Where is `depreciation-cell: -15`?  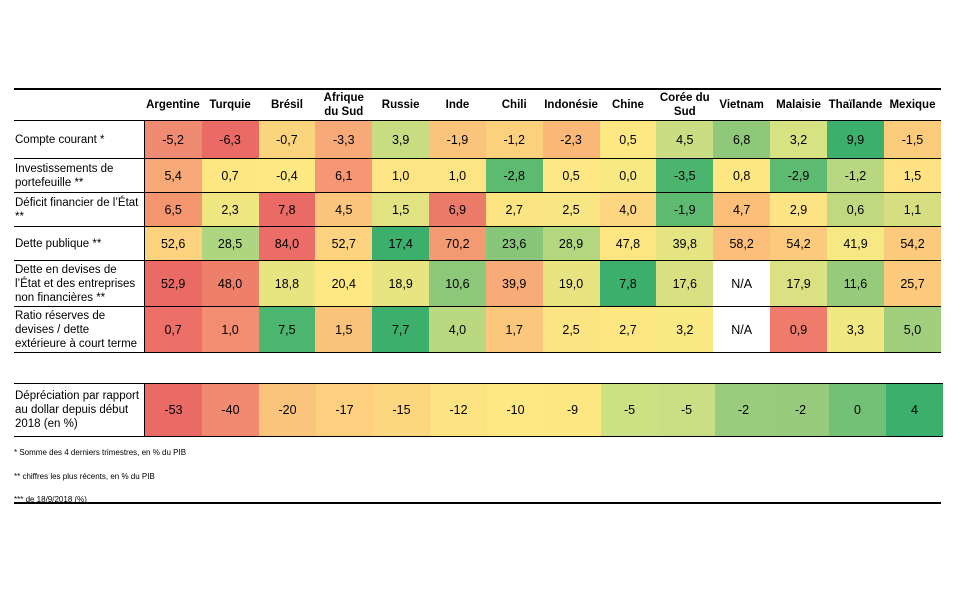 depreciation-cell: -15 is located at coordinates (401, 410).